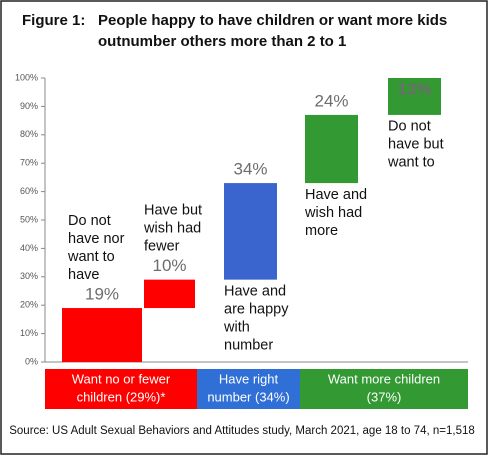 The width and height of the screenshot is (488, 455). I want to click on value-label: 19%, so click(102, 294).